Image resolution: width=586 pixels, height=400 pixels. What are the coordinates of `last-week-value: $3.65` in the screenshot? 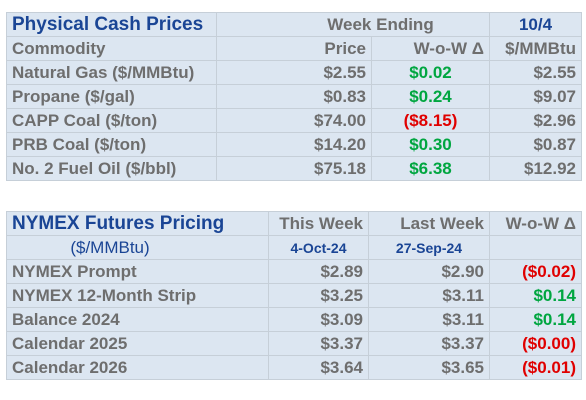 It's located at (429, 367).